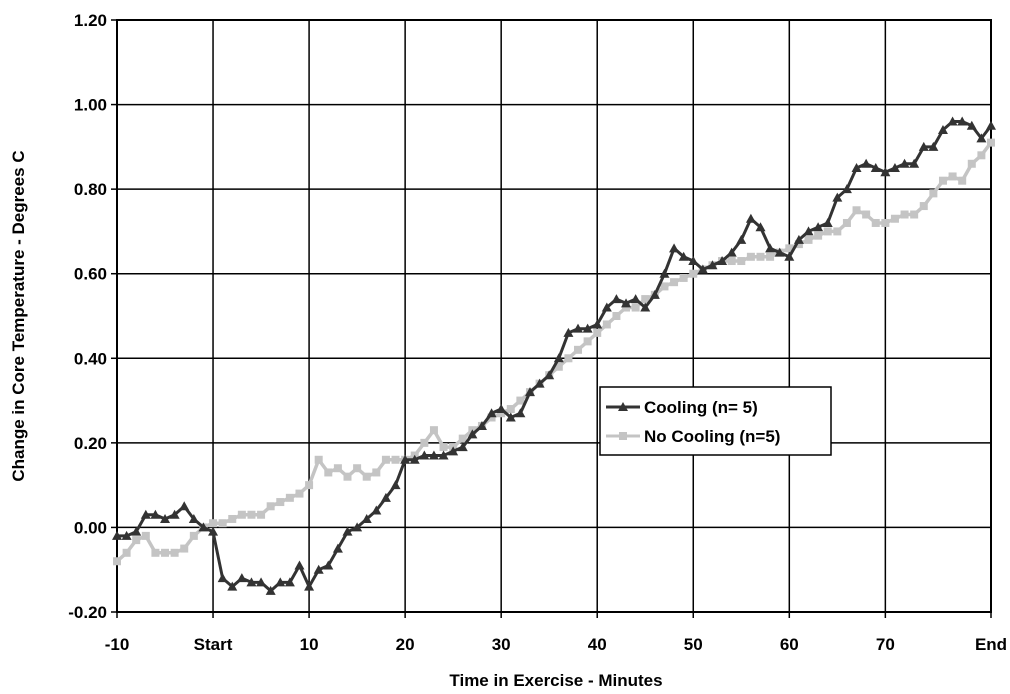 The width and height of the screenshot is (1010, 694). What do you see at coordinates (90, 527) in the screenshot?
I see `y-tick-label: 0.00` at bounding box center [90, 527].